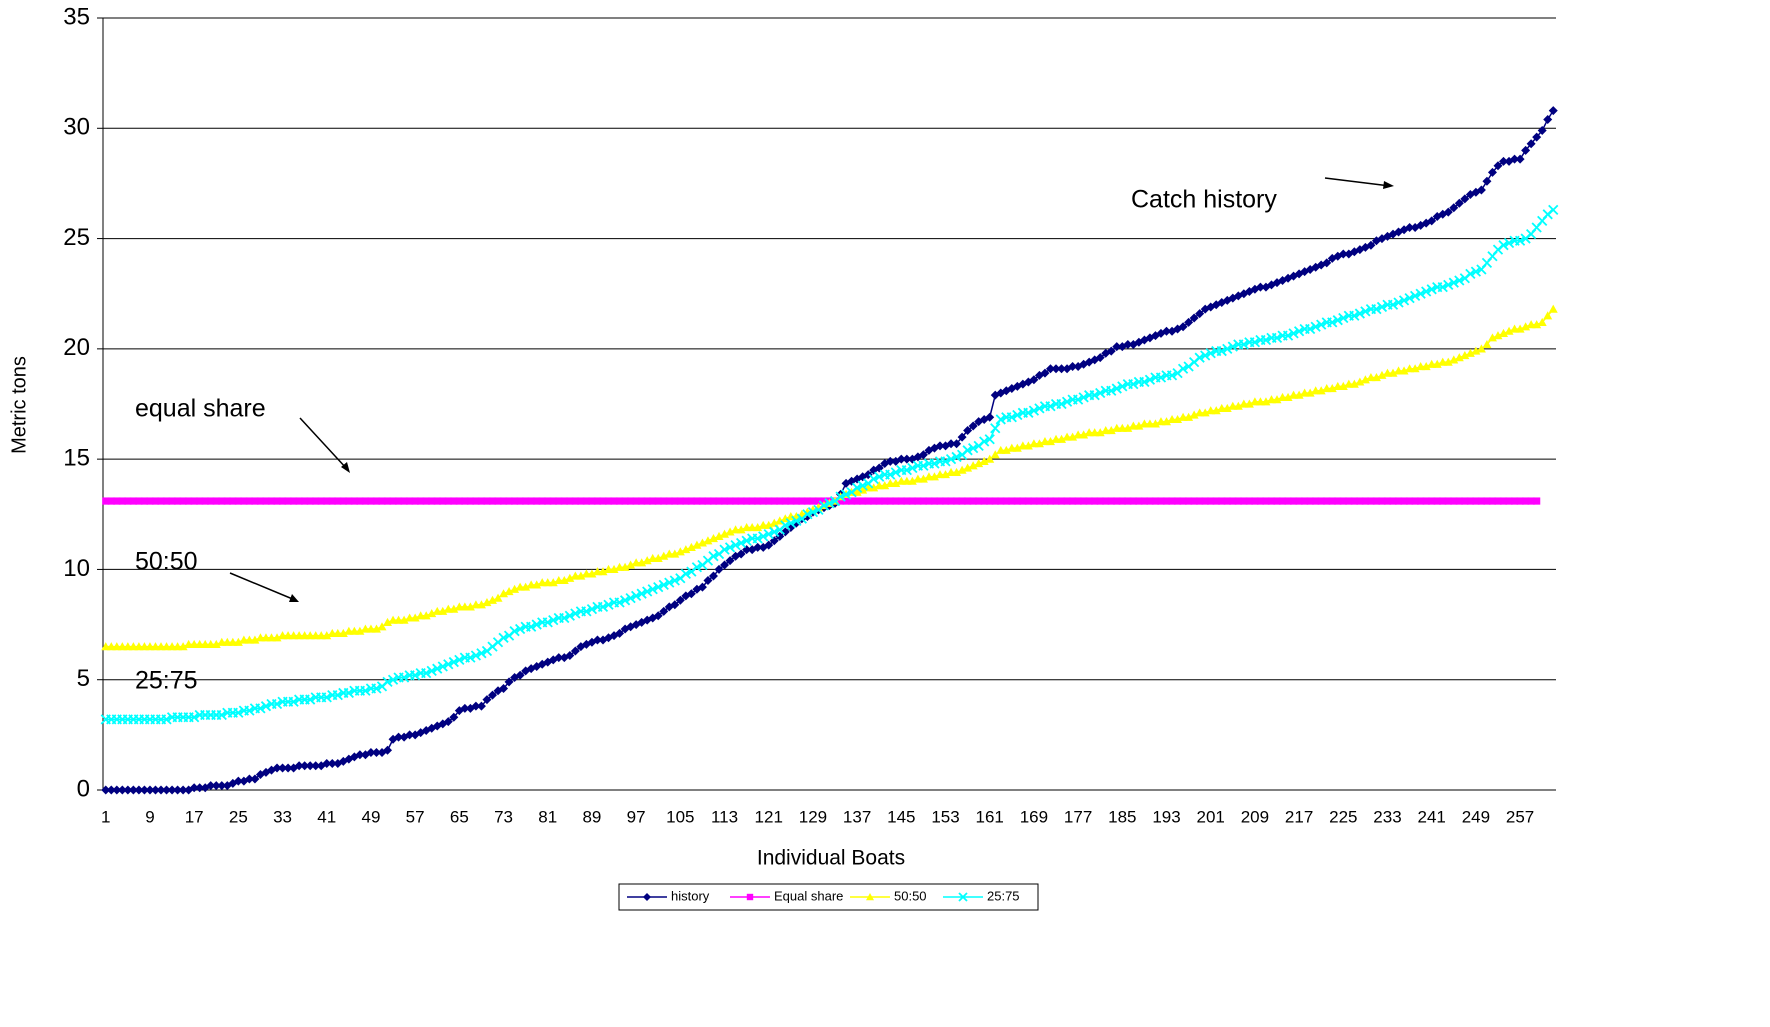 Image resolution: width=1770 pixels, height=1027 pixels. What do you see at coordinates (831, 858) in the screenshot?
I see `x-axis-label: Individual Boats` at bounding box center [831, 858].